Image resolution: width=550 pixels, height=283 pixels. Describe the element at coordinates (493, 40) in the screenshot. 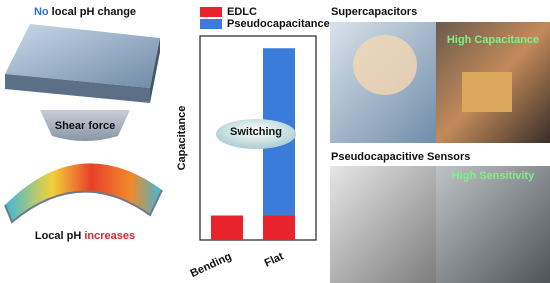

I see `badge: High Capacitance` at that location.